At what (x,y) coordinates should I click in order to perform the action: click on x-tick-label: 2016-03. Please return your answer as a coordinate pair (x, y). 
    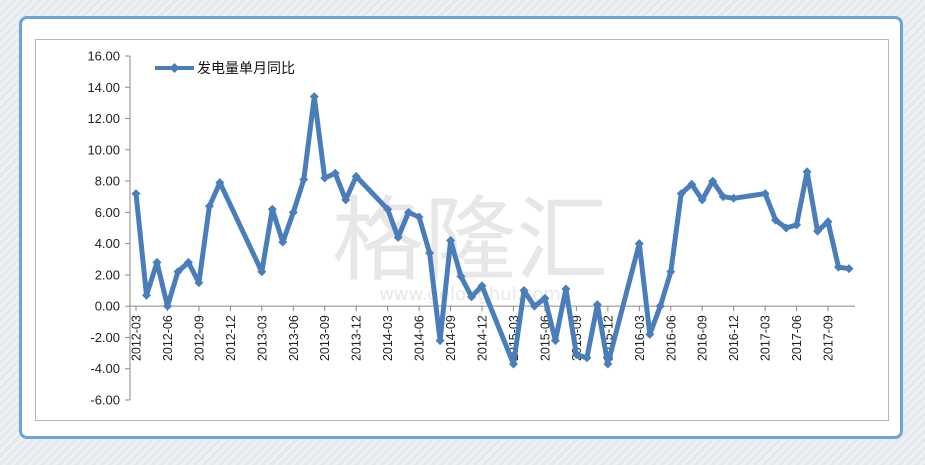
    Looking at the image, I should click on (640, 338).